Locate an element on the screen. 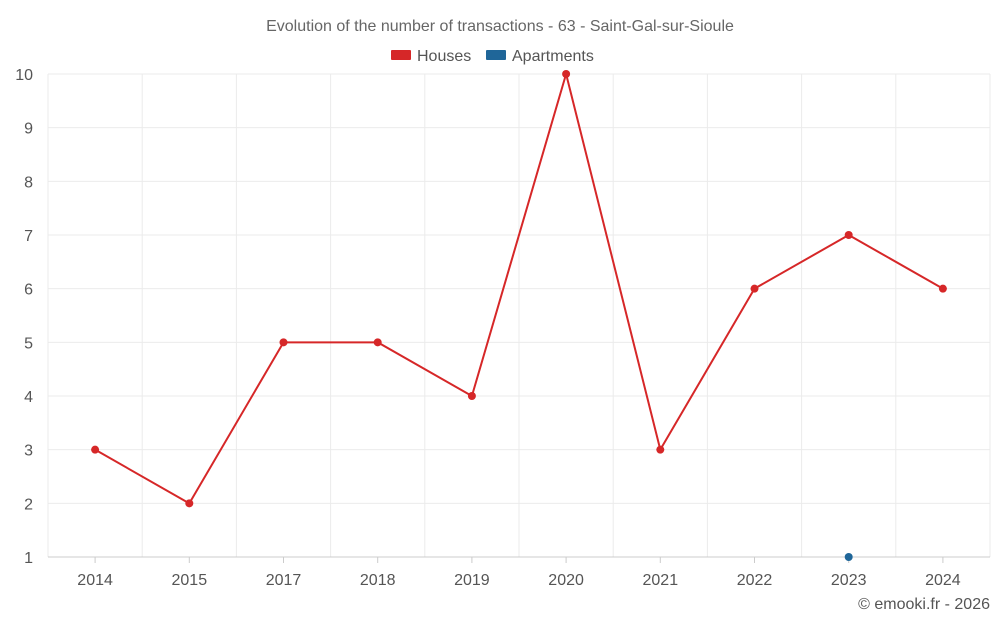 This screenshot has height=625, width=1000. data-point-apartments-2023 is located at coordinates (848, 557).